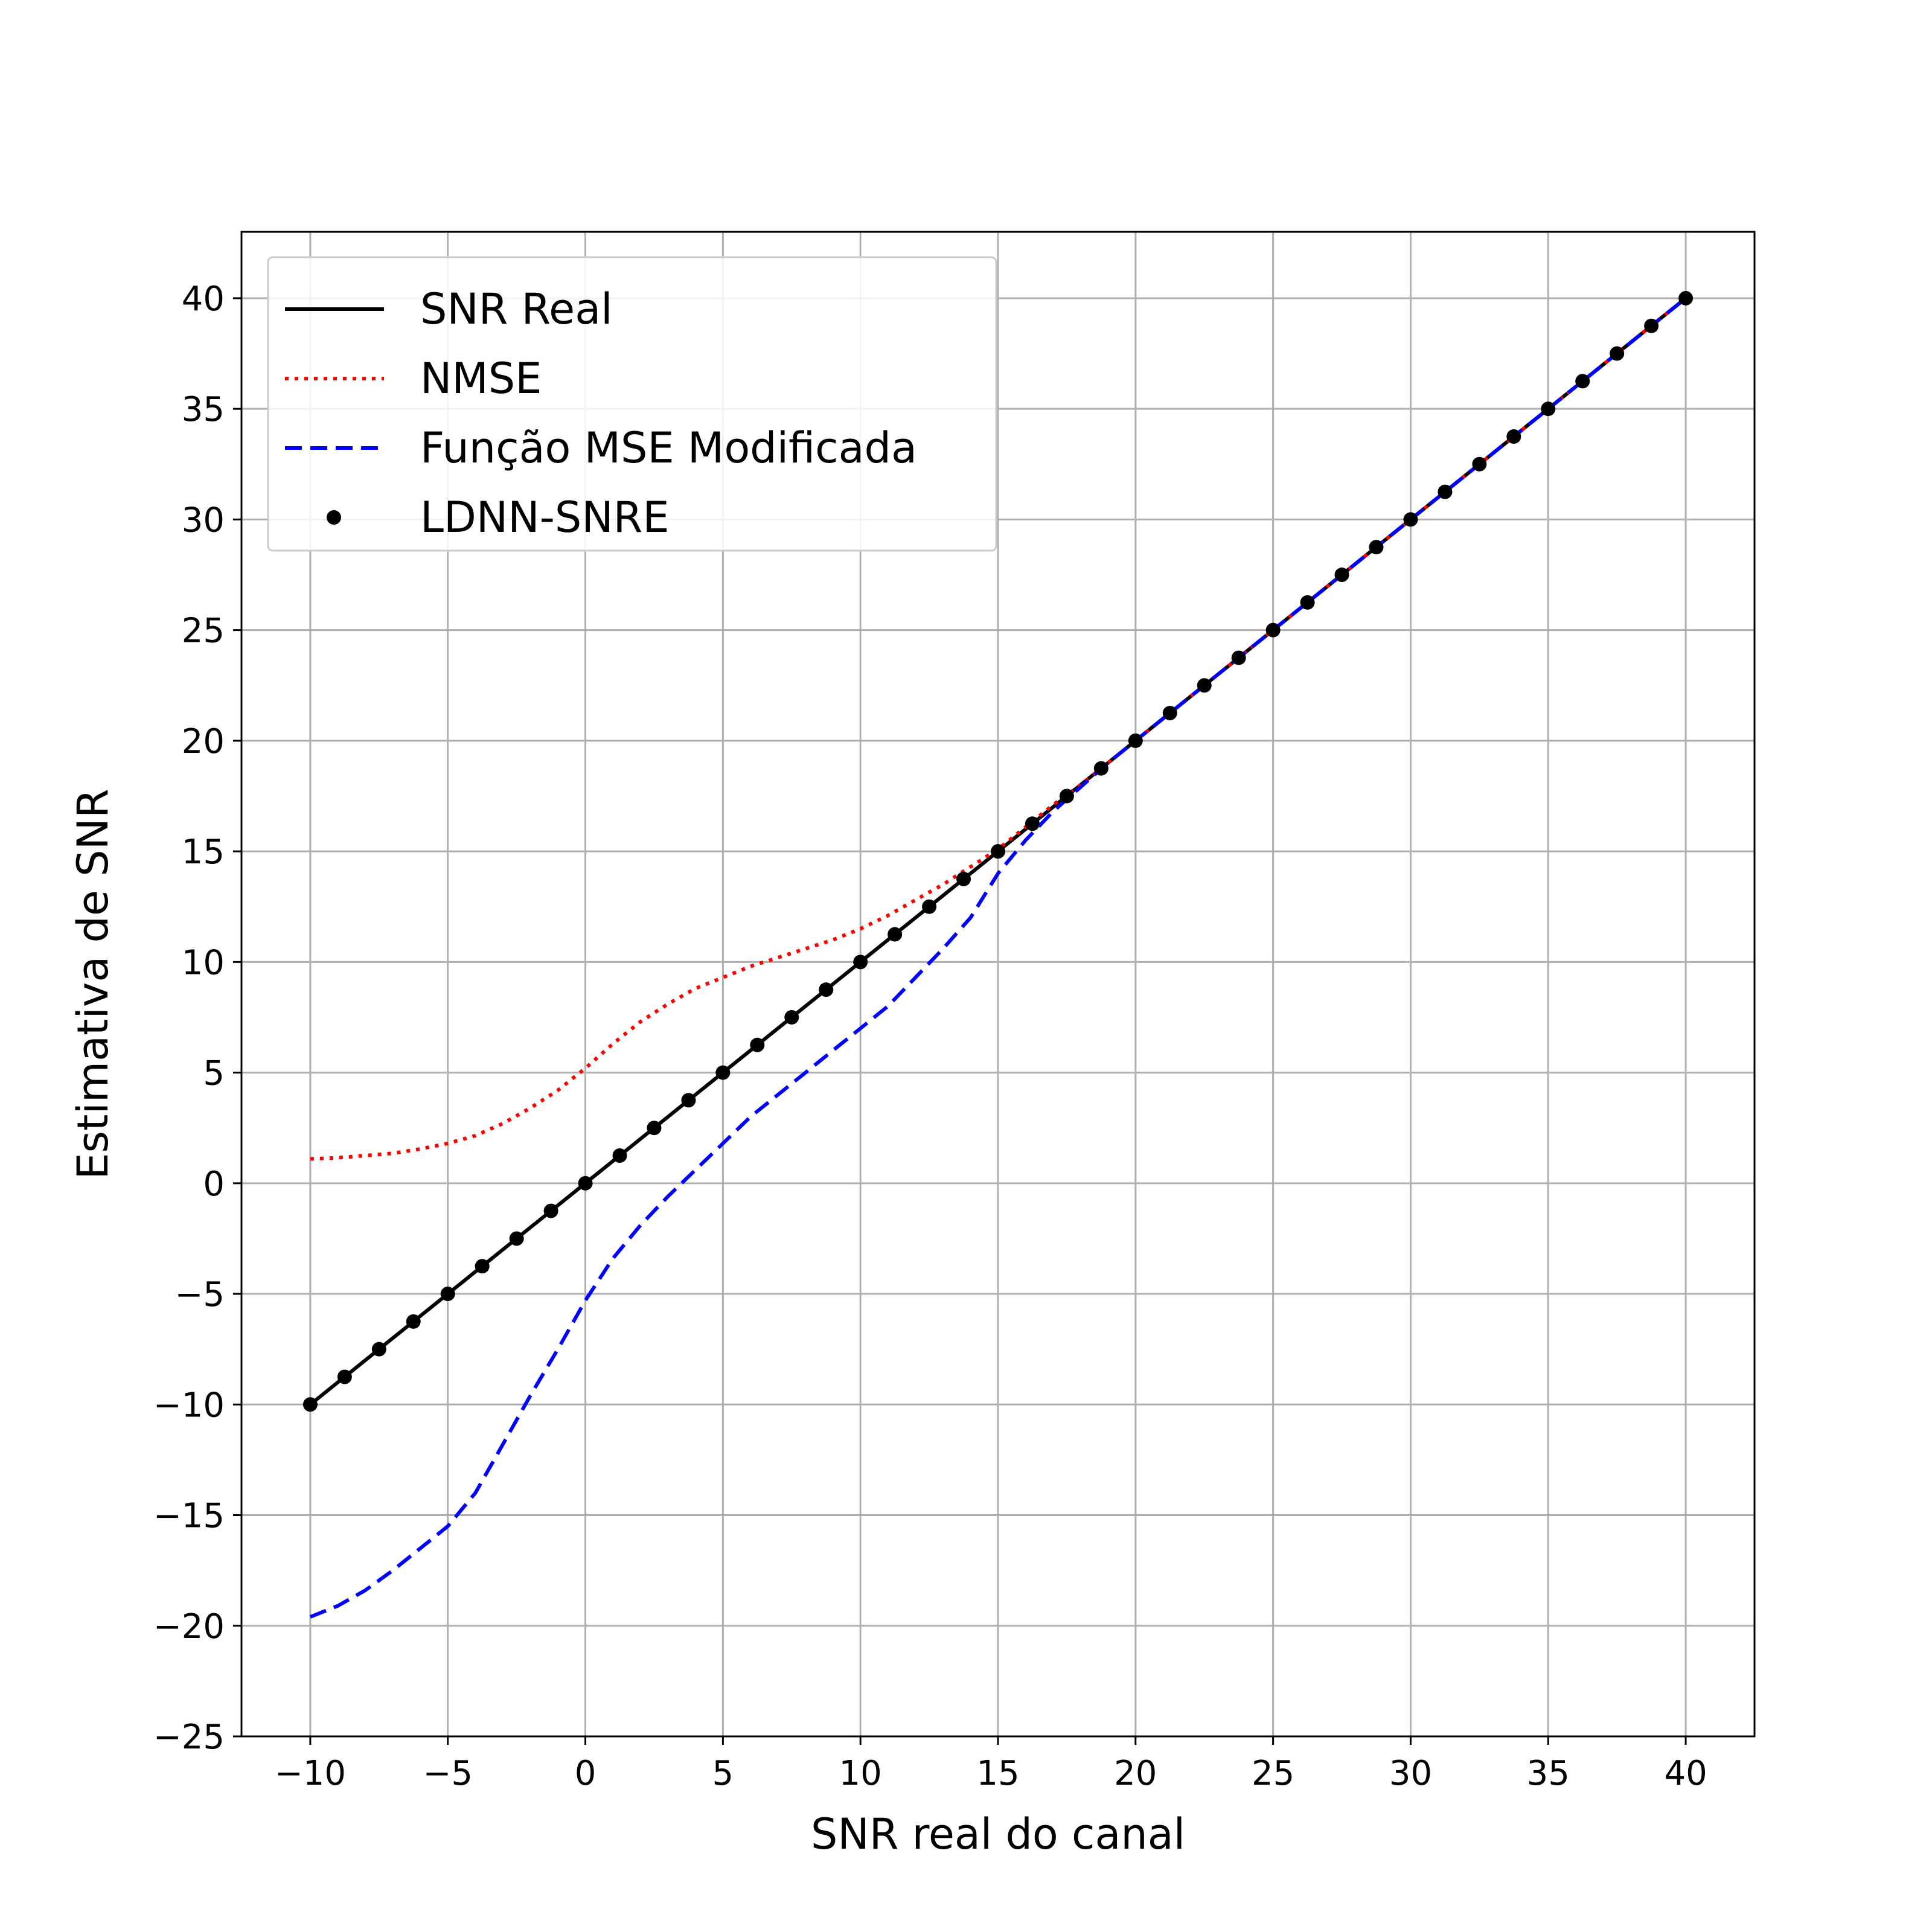 The image size is (1932, 1932). Describe the element at coordinates (448, 1773) in the screenshot. I see `x-tick-label: −5` at that location.